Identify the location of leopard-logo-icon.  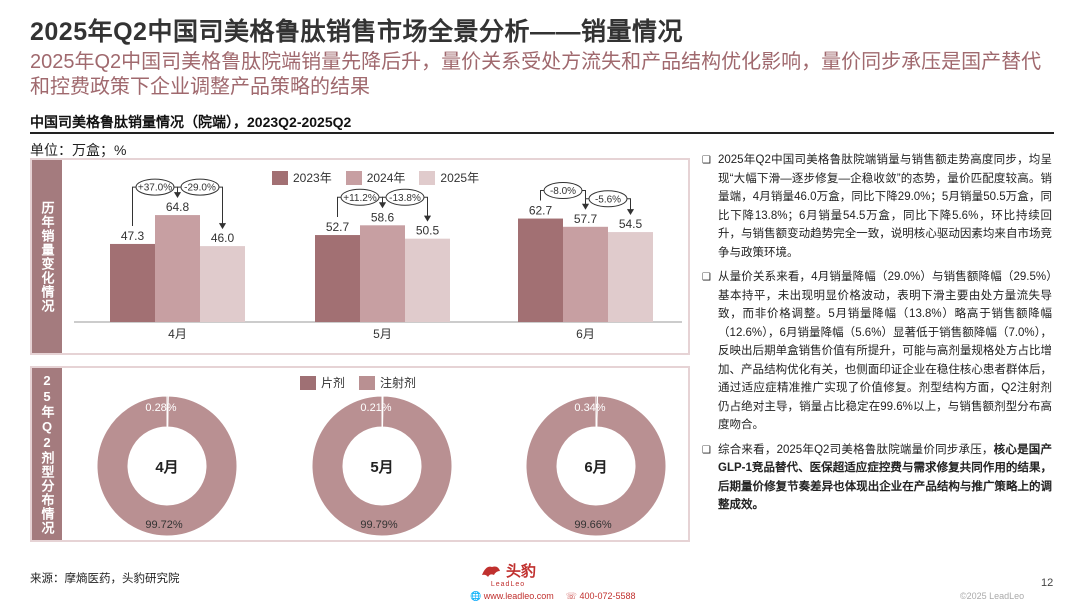
(491, 571).